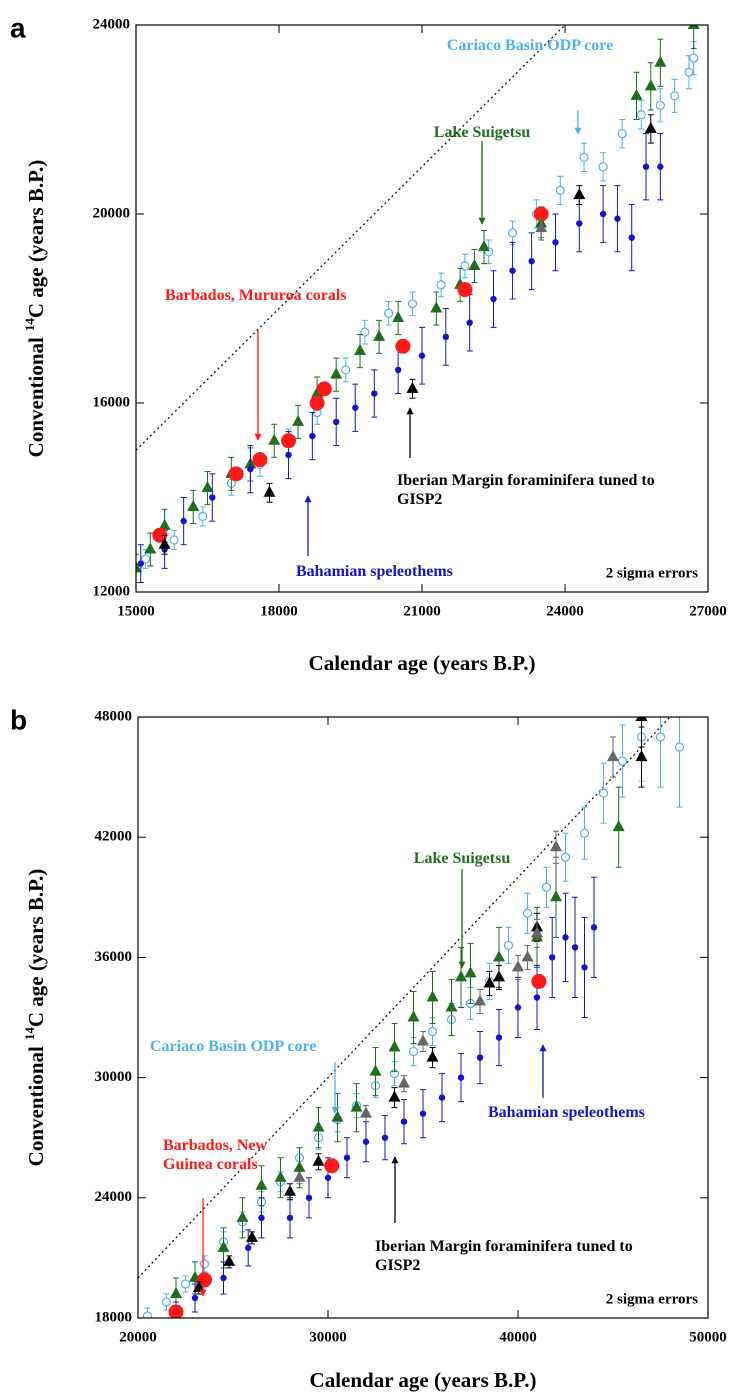  I want to click on y-tick-label: 24000, so click(114, 1197).